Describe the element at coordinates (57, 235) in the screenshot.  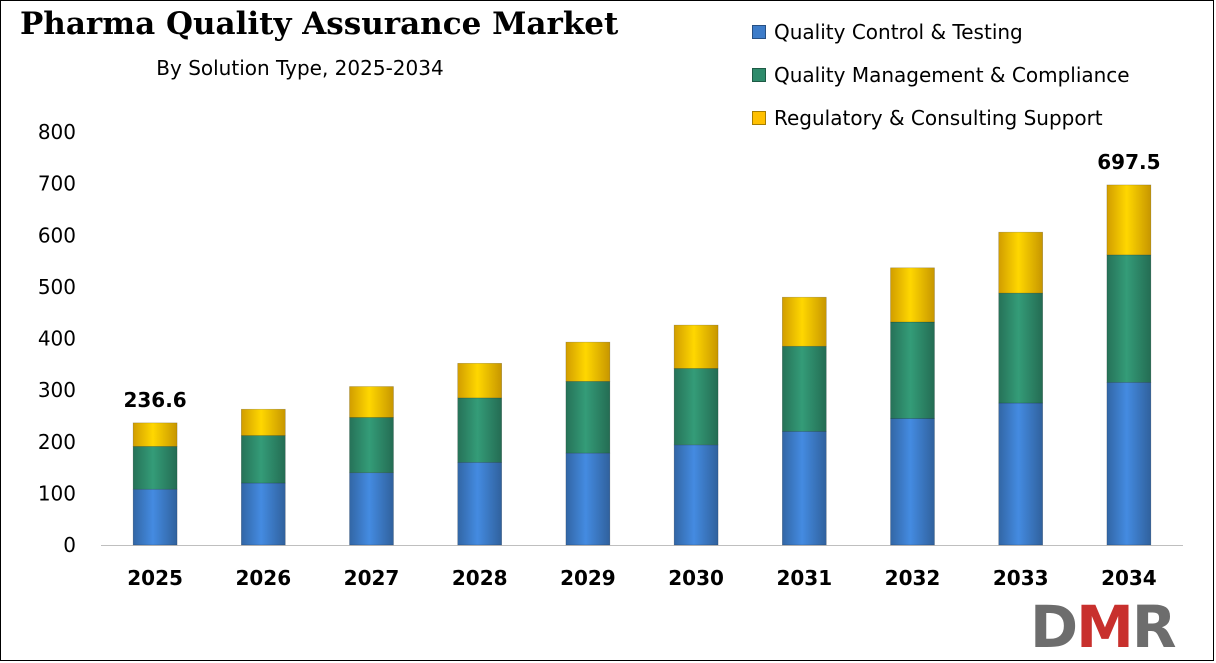
I see `y-tick-label: 600` at that location.